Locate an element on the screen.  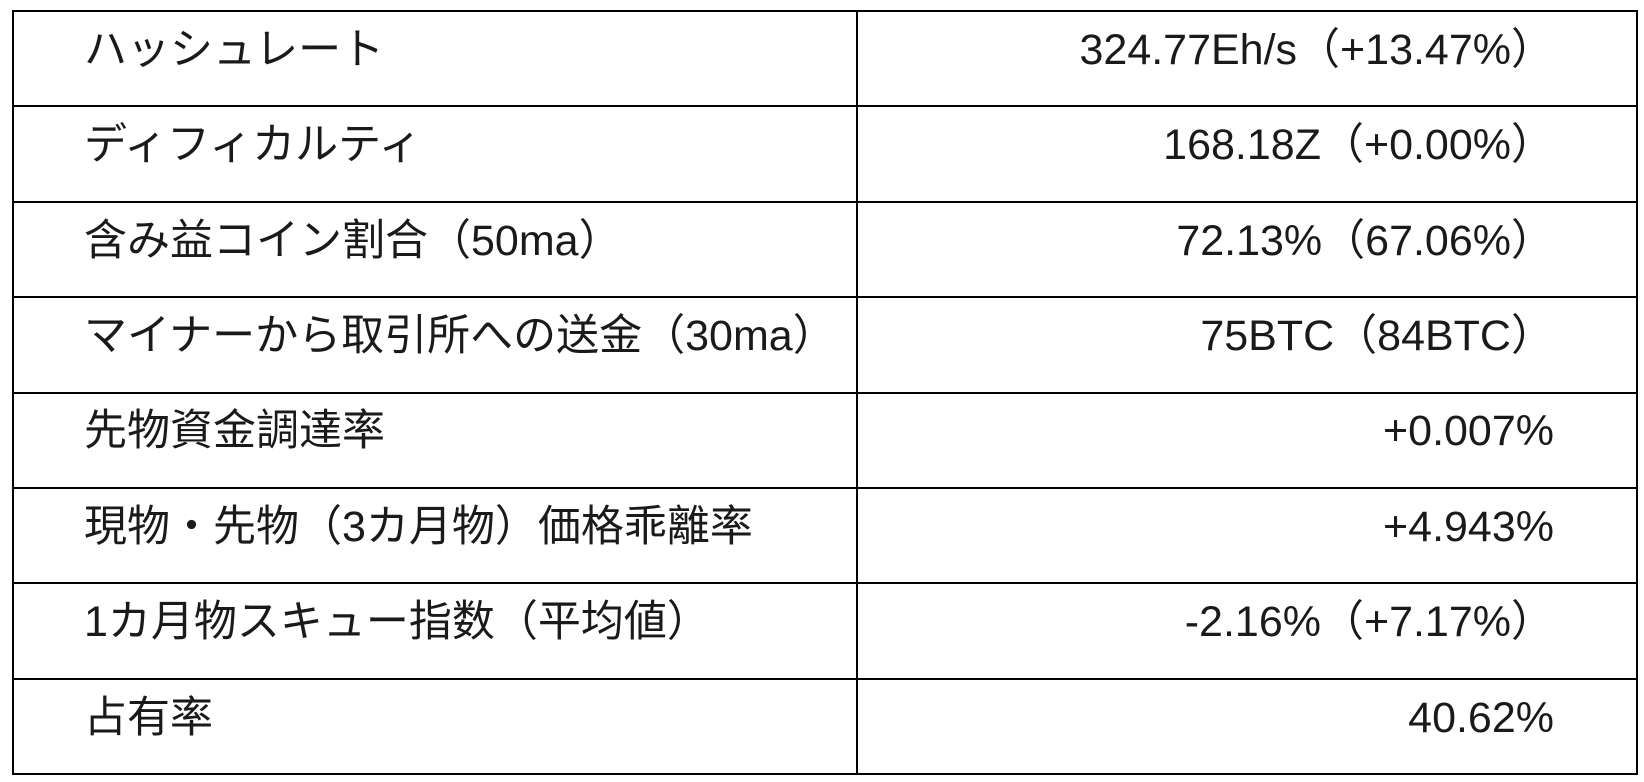
table-row: ディフィカルティ 168.18Z（+0.00%） is located at coordinates (825, 154).